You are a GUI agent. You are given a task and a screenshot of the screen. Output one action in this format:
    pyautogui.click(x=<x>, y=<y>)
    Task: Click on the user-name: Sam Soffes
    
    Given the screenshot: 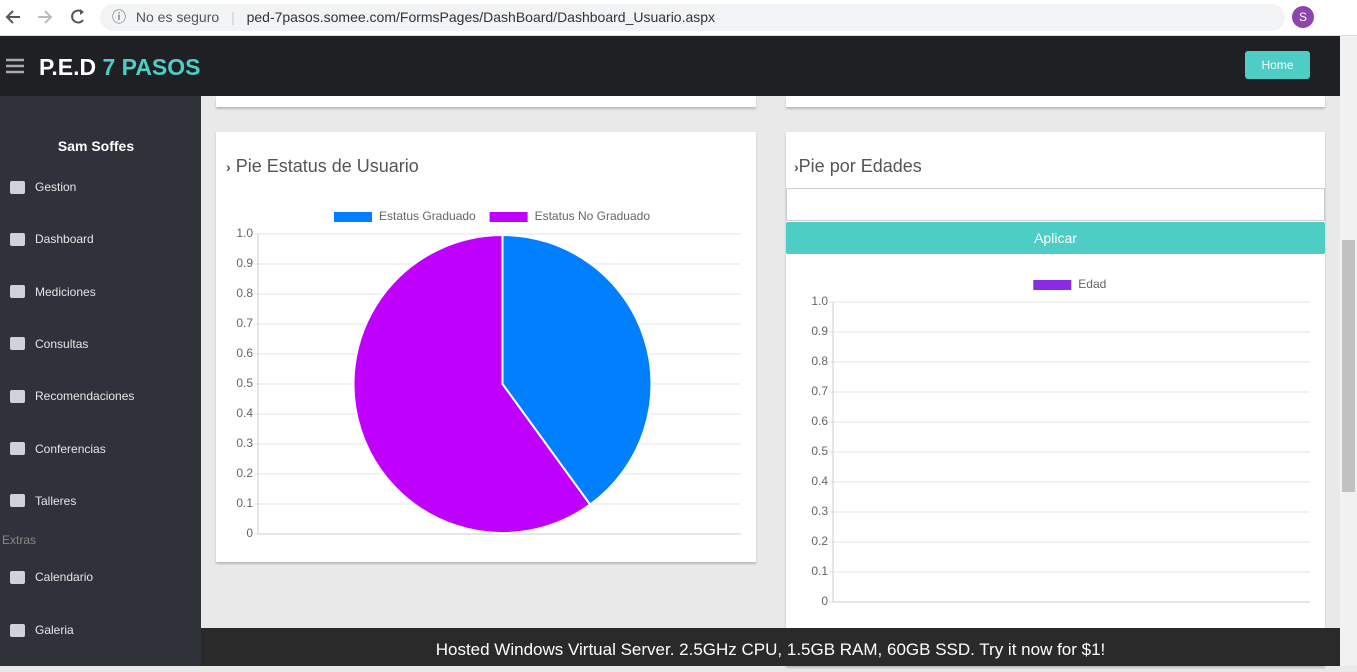 What is the action you would take?
    pyautogui.click(x=96, y=146)
    